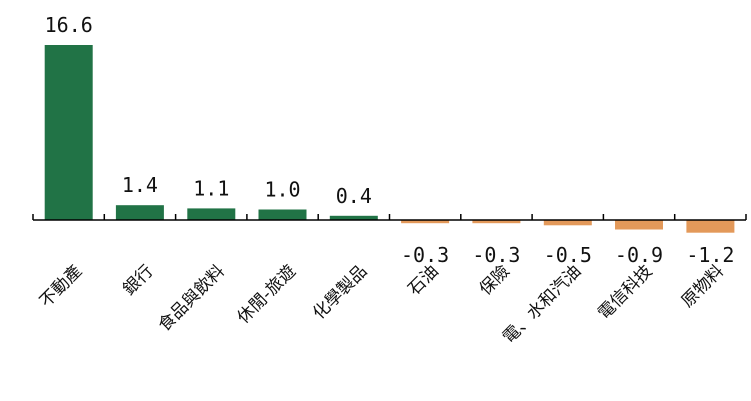 This screenshot has height=401, width=751. I want to click on category-label-0: 不動產, so click(61, 286).